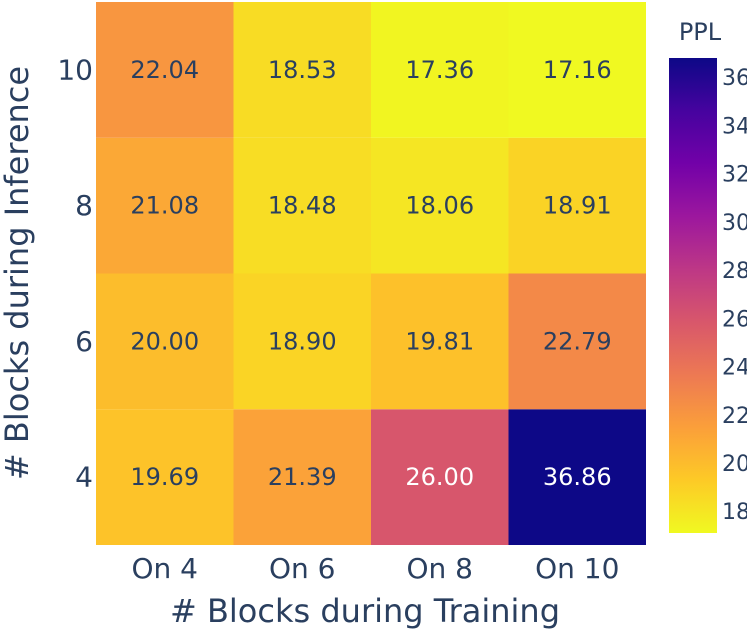 Image resolution: width=747 pixels, height=637 pixels. I want to click on y-axis-ticks: 4 6 8 10, so click(75, 273).